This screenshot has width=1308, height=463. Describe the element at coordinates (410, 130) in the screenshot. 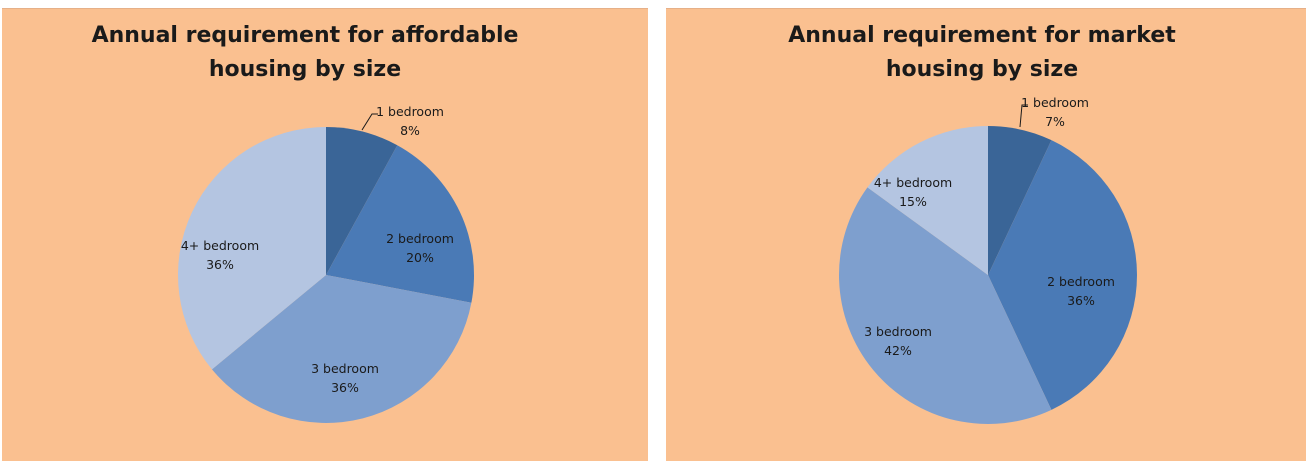

I see `slice-percent-label: 8%` at that location.